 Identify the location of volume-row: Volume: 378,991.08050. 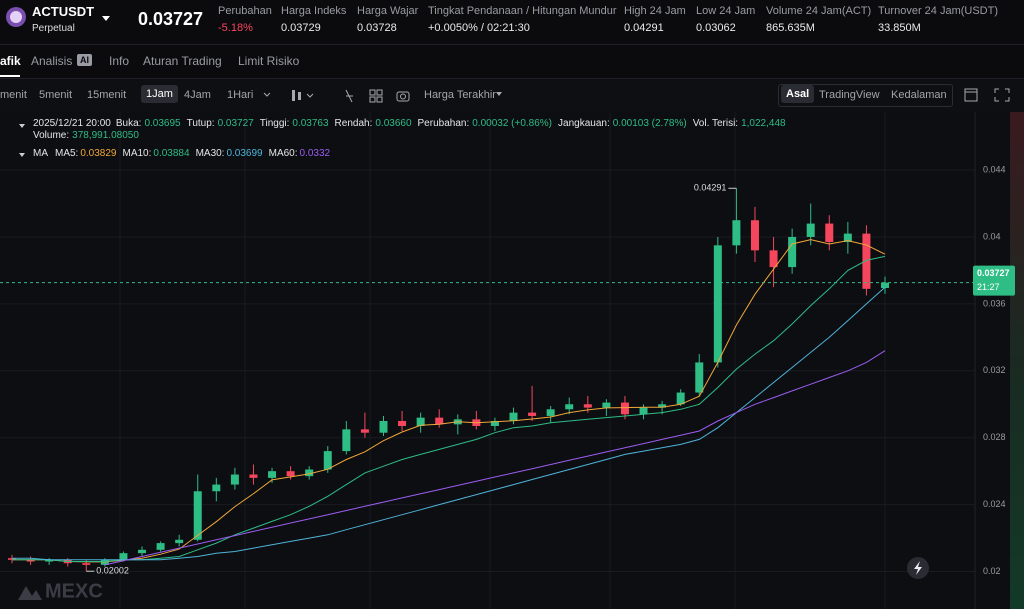
(86, 135).